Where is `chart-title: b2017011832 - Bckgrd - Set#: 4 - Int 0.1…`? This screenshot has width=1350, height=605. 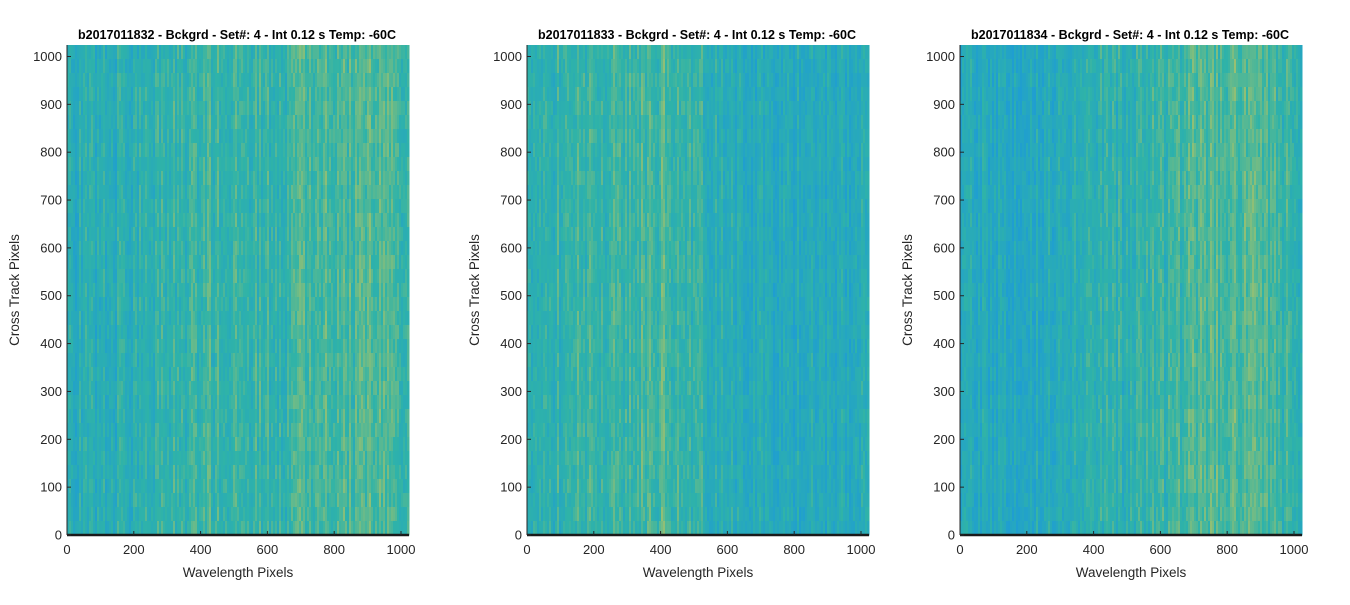 chart-title: b2017011832 - Bckgrd - Set#: 4 - Int 0.1… is located at coordinates (237, 35).